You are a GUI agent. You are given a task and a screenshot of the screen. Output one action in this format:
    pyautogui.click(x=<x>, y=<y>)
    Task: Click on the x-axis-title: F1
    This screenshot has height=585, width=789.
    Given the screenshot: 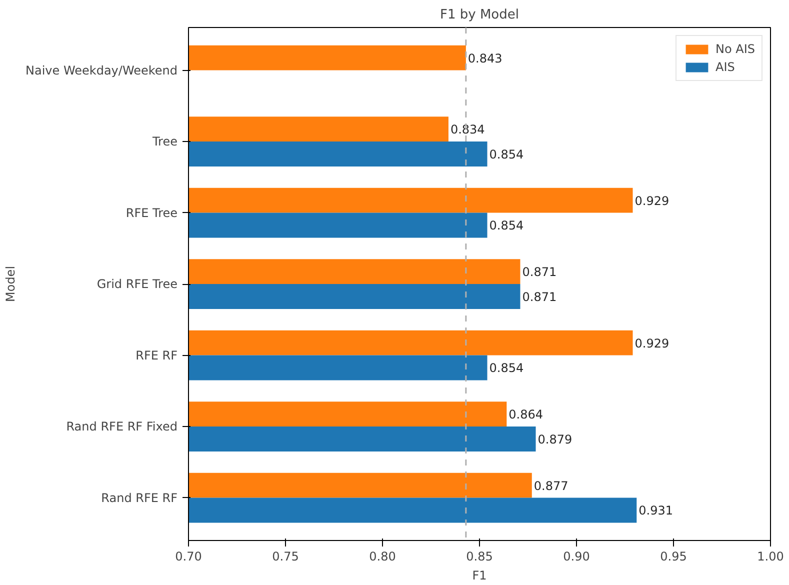 What is the action you would take?
    pyautogui.click(x=479, y=575)
    